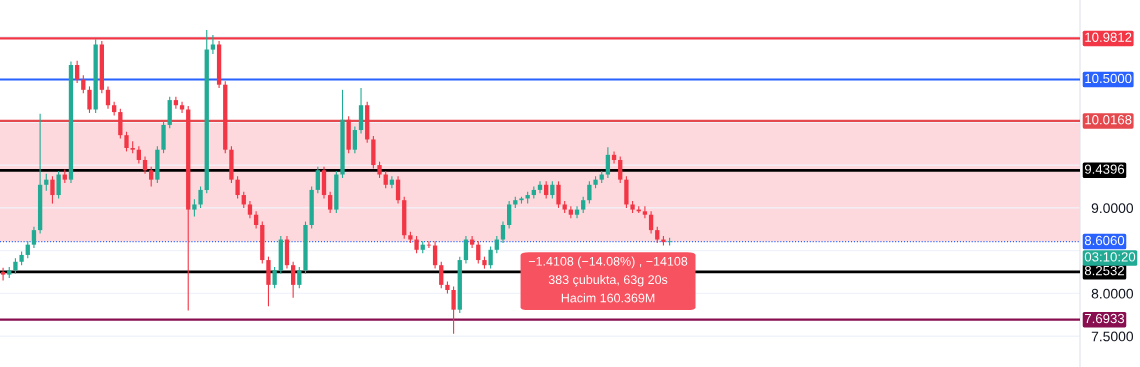  What do you see at coordinates (608, 262) in the screenshot?
I see `annotation: −1.4108 (−14.08%) , −14108` at bounding box center [608, 262].